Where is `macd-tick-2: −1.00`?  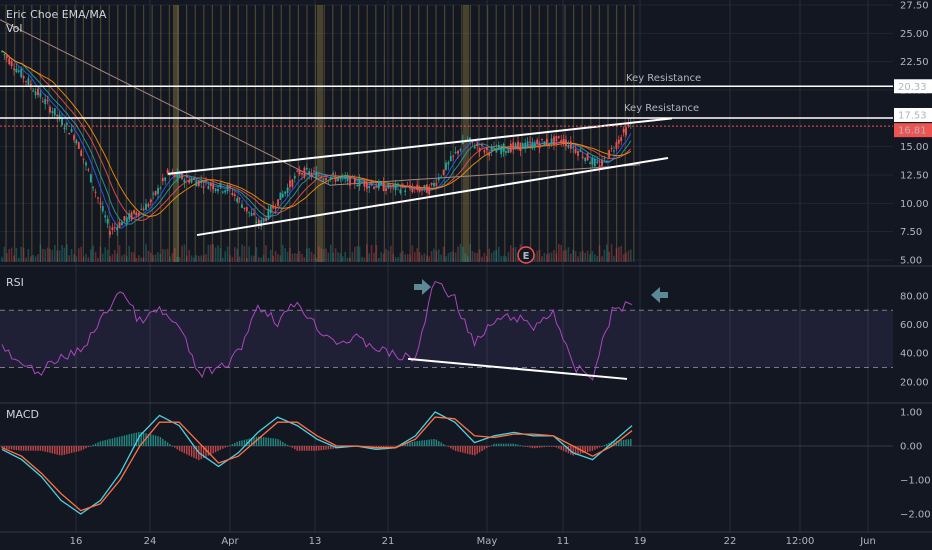
macd-tick-2: −1.00 is located at coordinates (915, 481).